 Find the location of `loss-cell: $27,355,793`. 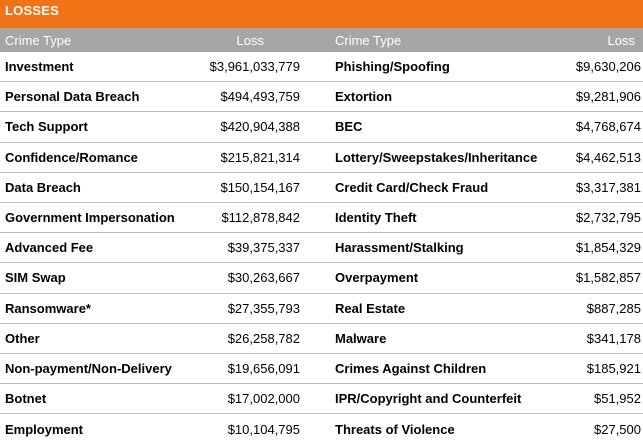

loss-cell: $27,355,793 is located at coordinates (263, 308).